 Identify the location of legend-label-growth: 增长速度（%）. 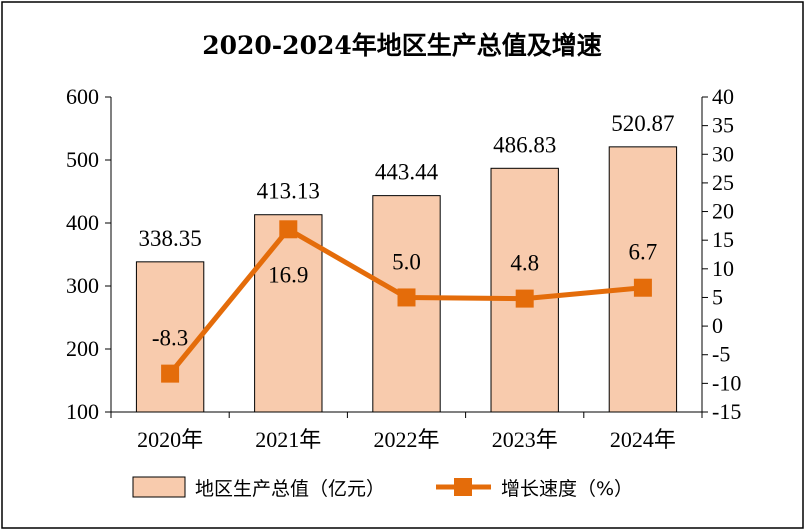
(567, 489).